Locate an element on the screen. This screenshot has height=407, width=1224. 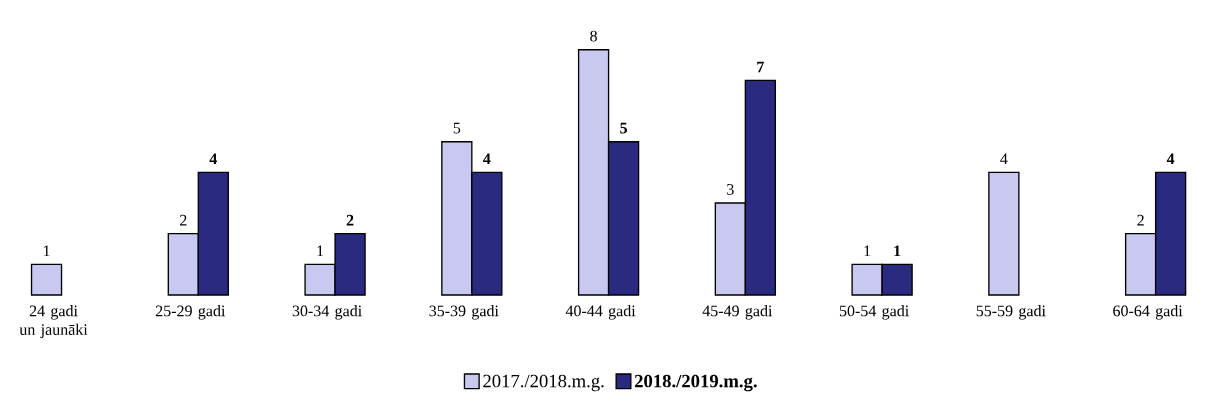
data-label: 3 is located at coordinates (730, 189).